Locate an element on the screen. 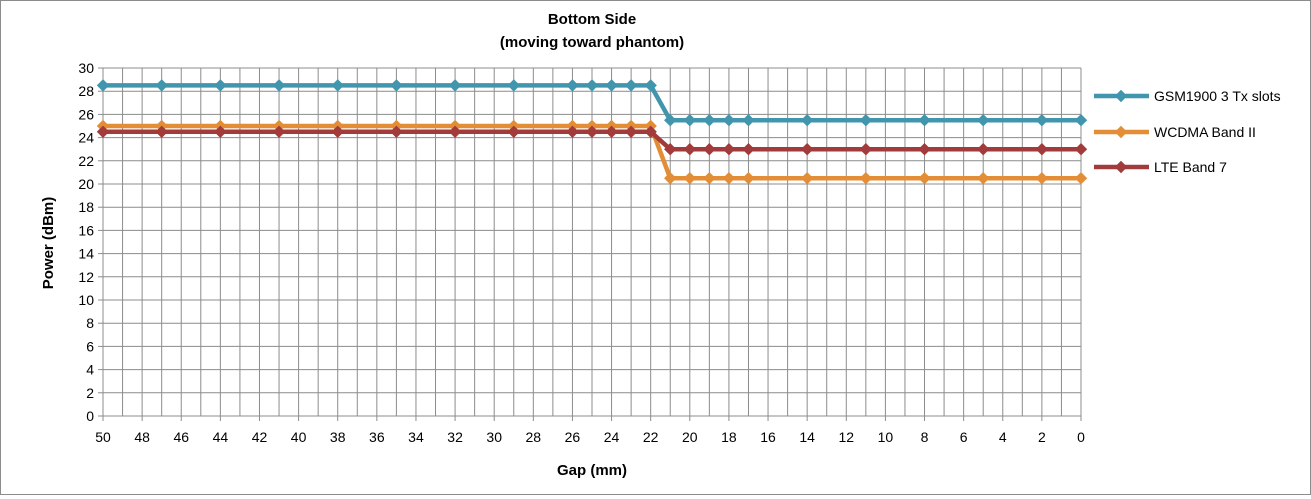 The width and height of the screenshot is (1311, 499). chart-subtitle: (moving toward phantom) is located at coordinates (592, 42).